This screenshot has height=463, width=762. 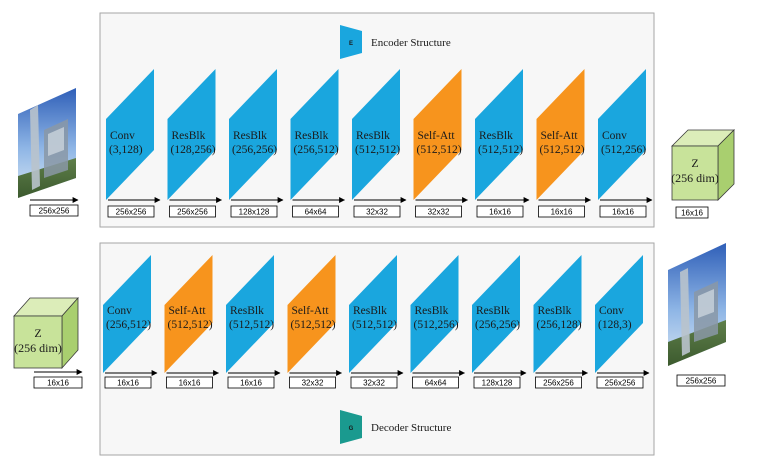 I want to click on output-image, so click(x=697, y=304).